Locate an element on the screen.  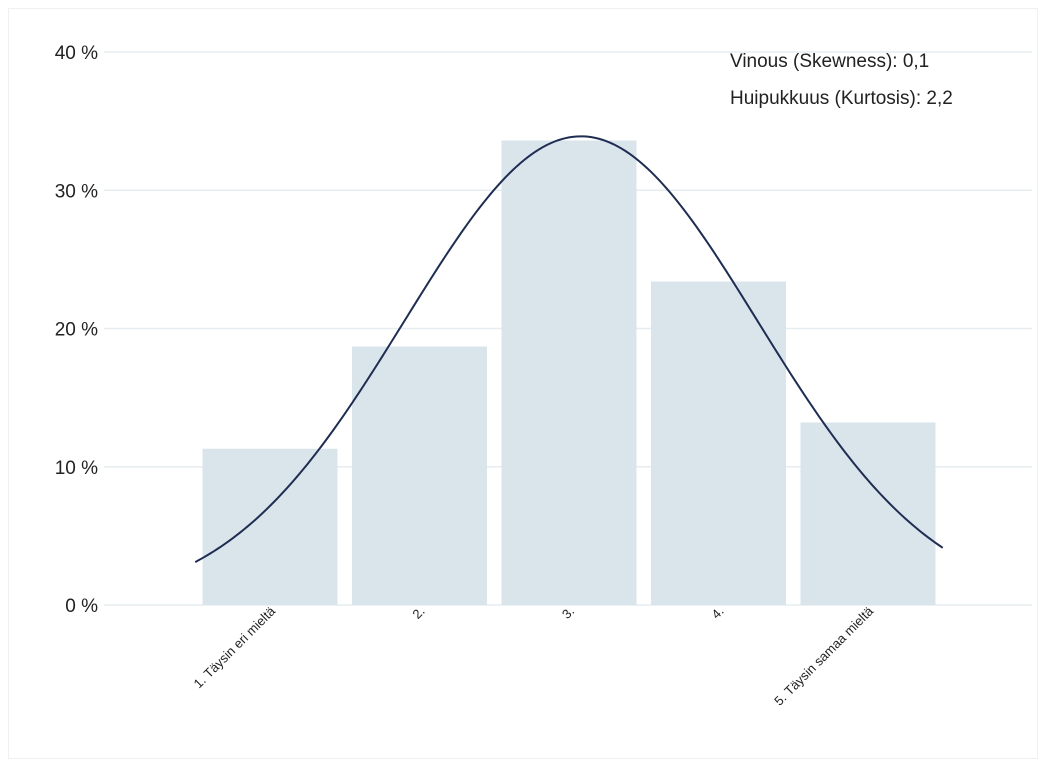
y-tick-label: 0 % is located at coordinates (81, 606).